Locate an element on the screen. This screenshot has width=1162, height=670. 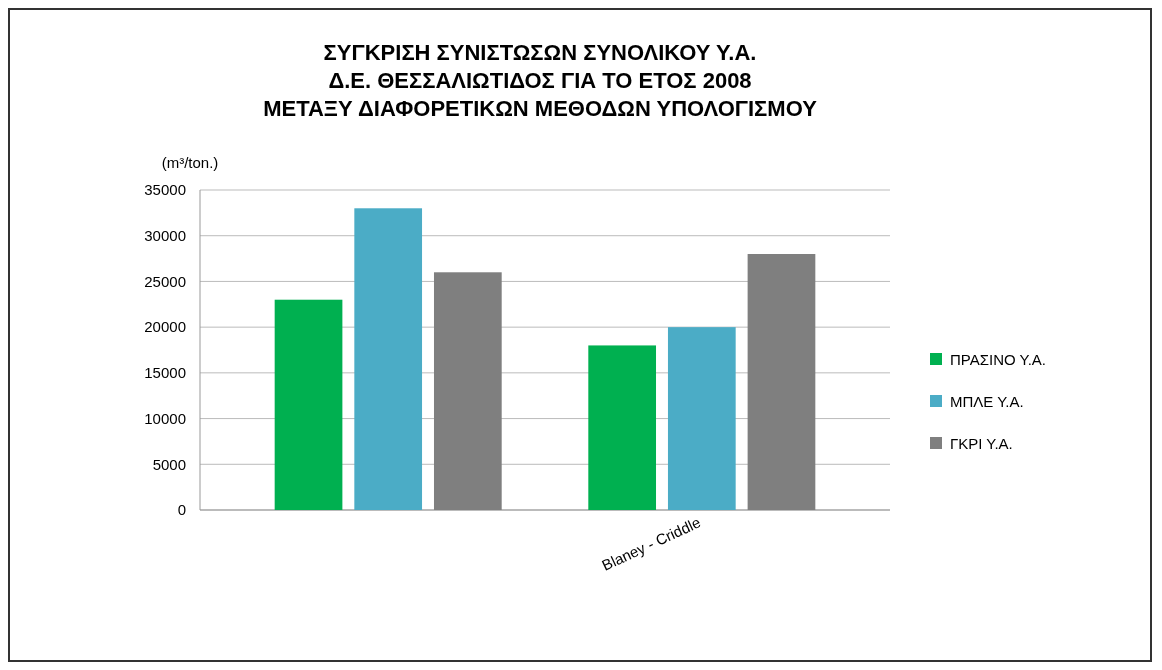
y-tick-label: 15000 is located at coordinates (165, 373).